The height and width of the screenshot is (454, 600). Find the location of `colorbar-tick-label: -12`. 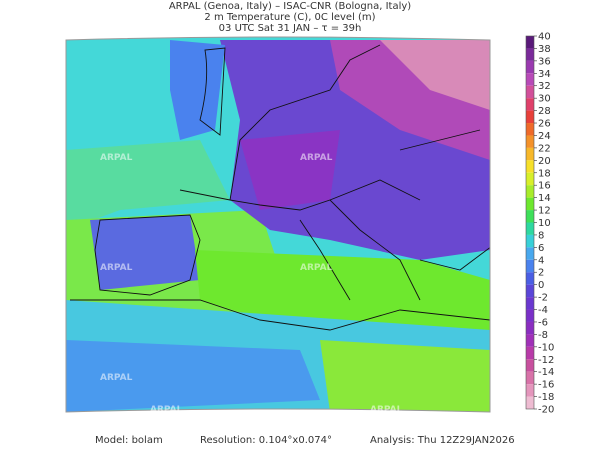

colorbar-tick-label: -12 is located at coordinates (546, 360).